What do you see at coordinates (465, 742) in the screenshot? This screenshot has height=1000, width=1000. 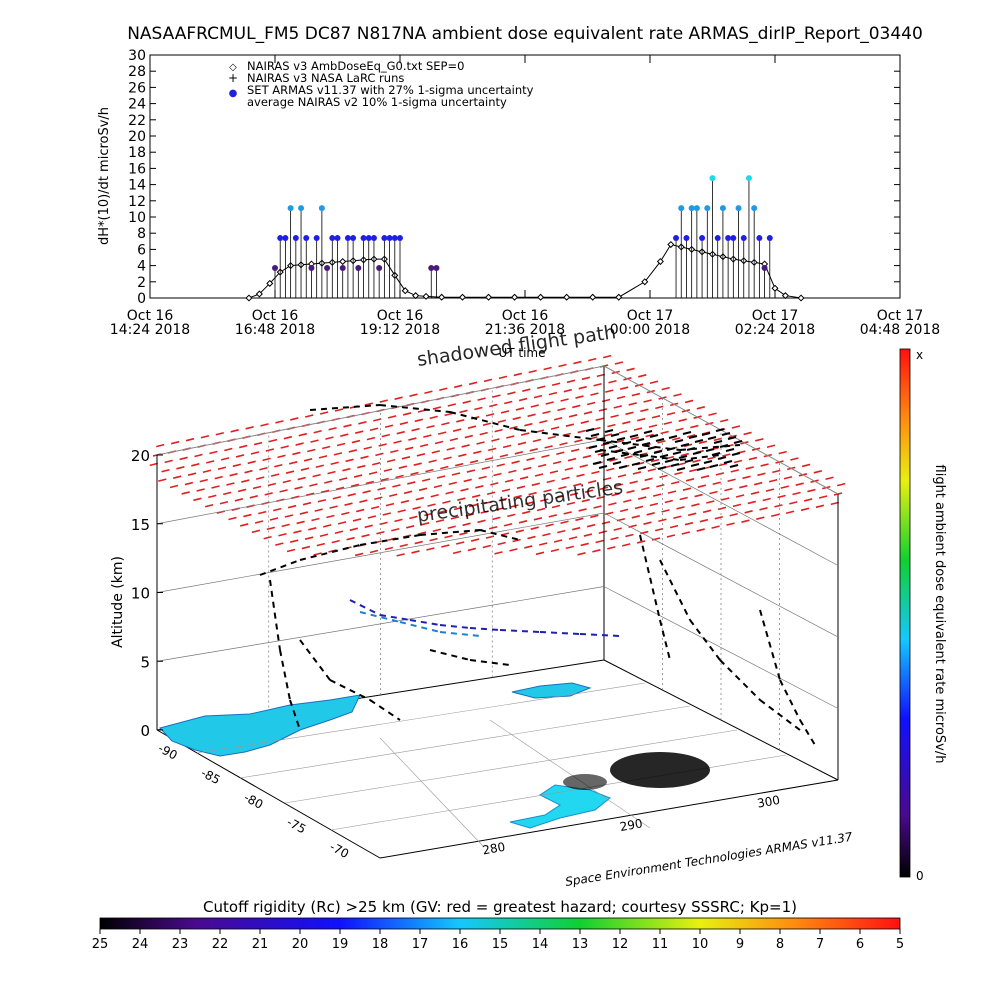 I see `floor-grid-line` at bounding box center [465, 742].